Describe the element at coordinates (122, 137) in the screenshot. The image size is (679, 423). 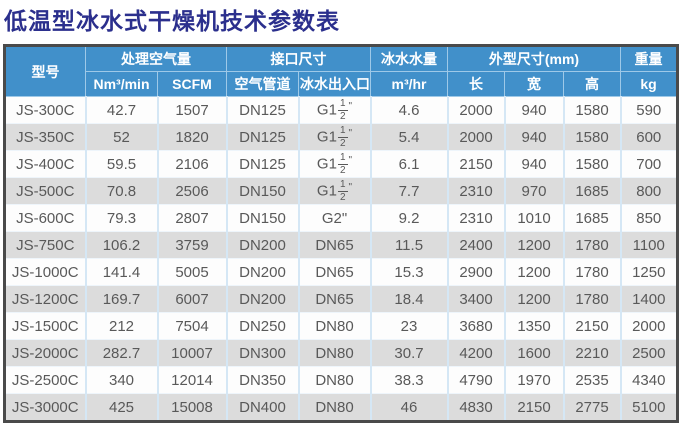
I see `cell-nm3-min: 52` at that location.